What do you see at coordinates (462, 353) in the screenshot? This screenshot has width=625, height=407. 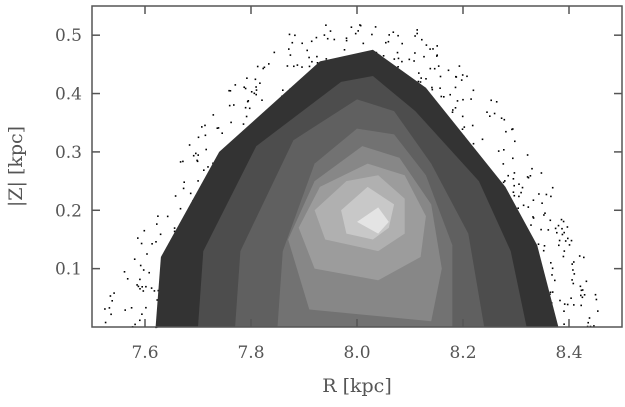 I see `x-tick-label: 8.2` at bounding box center [462, 353].